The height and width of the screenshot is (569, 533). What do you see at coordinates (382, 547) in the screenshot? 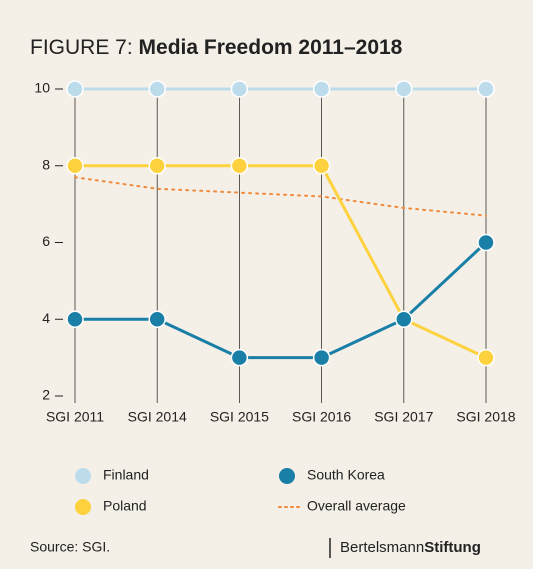
I see `brand-a: Bertelsmann` at bounding box center [382, 547].